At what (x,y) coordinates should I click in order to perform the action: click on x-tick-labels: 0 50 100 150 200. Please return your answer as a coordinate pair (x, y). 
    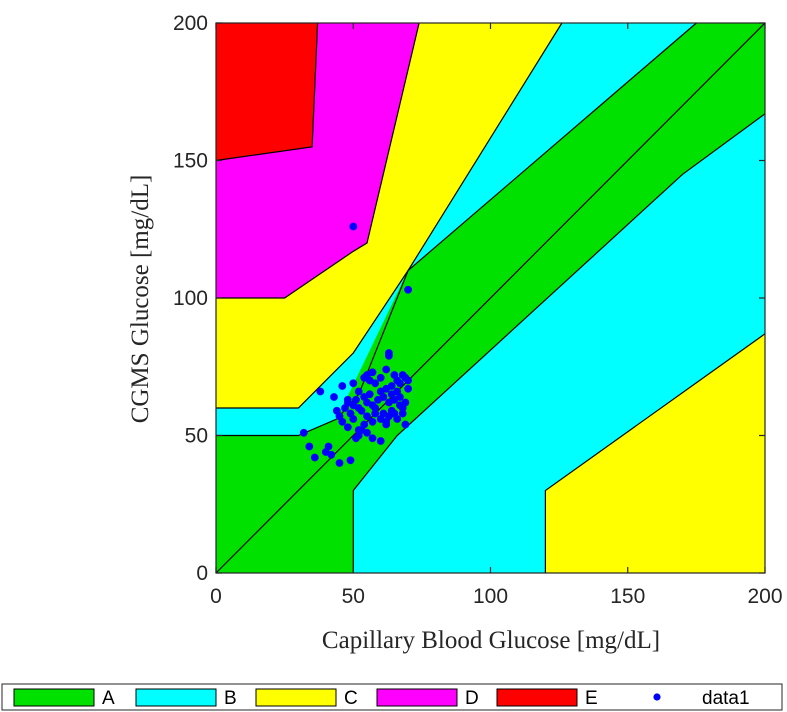
    Looking at the image, I should click on (496, 596).